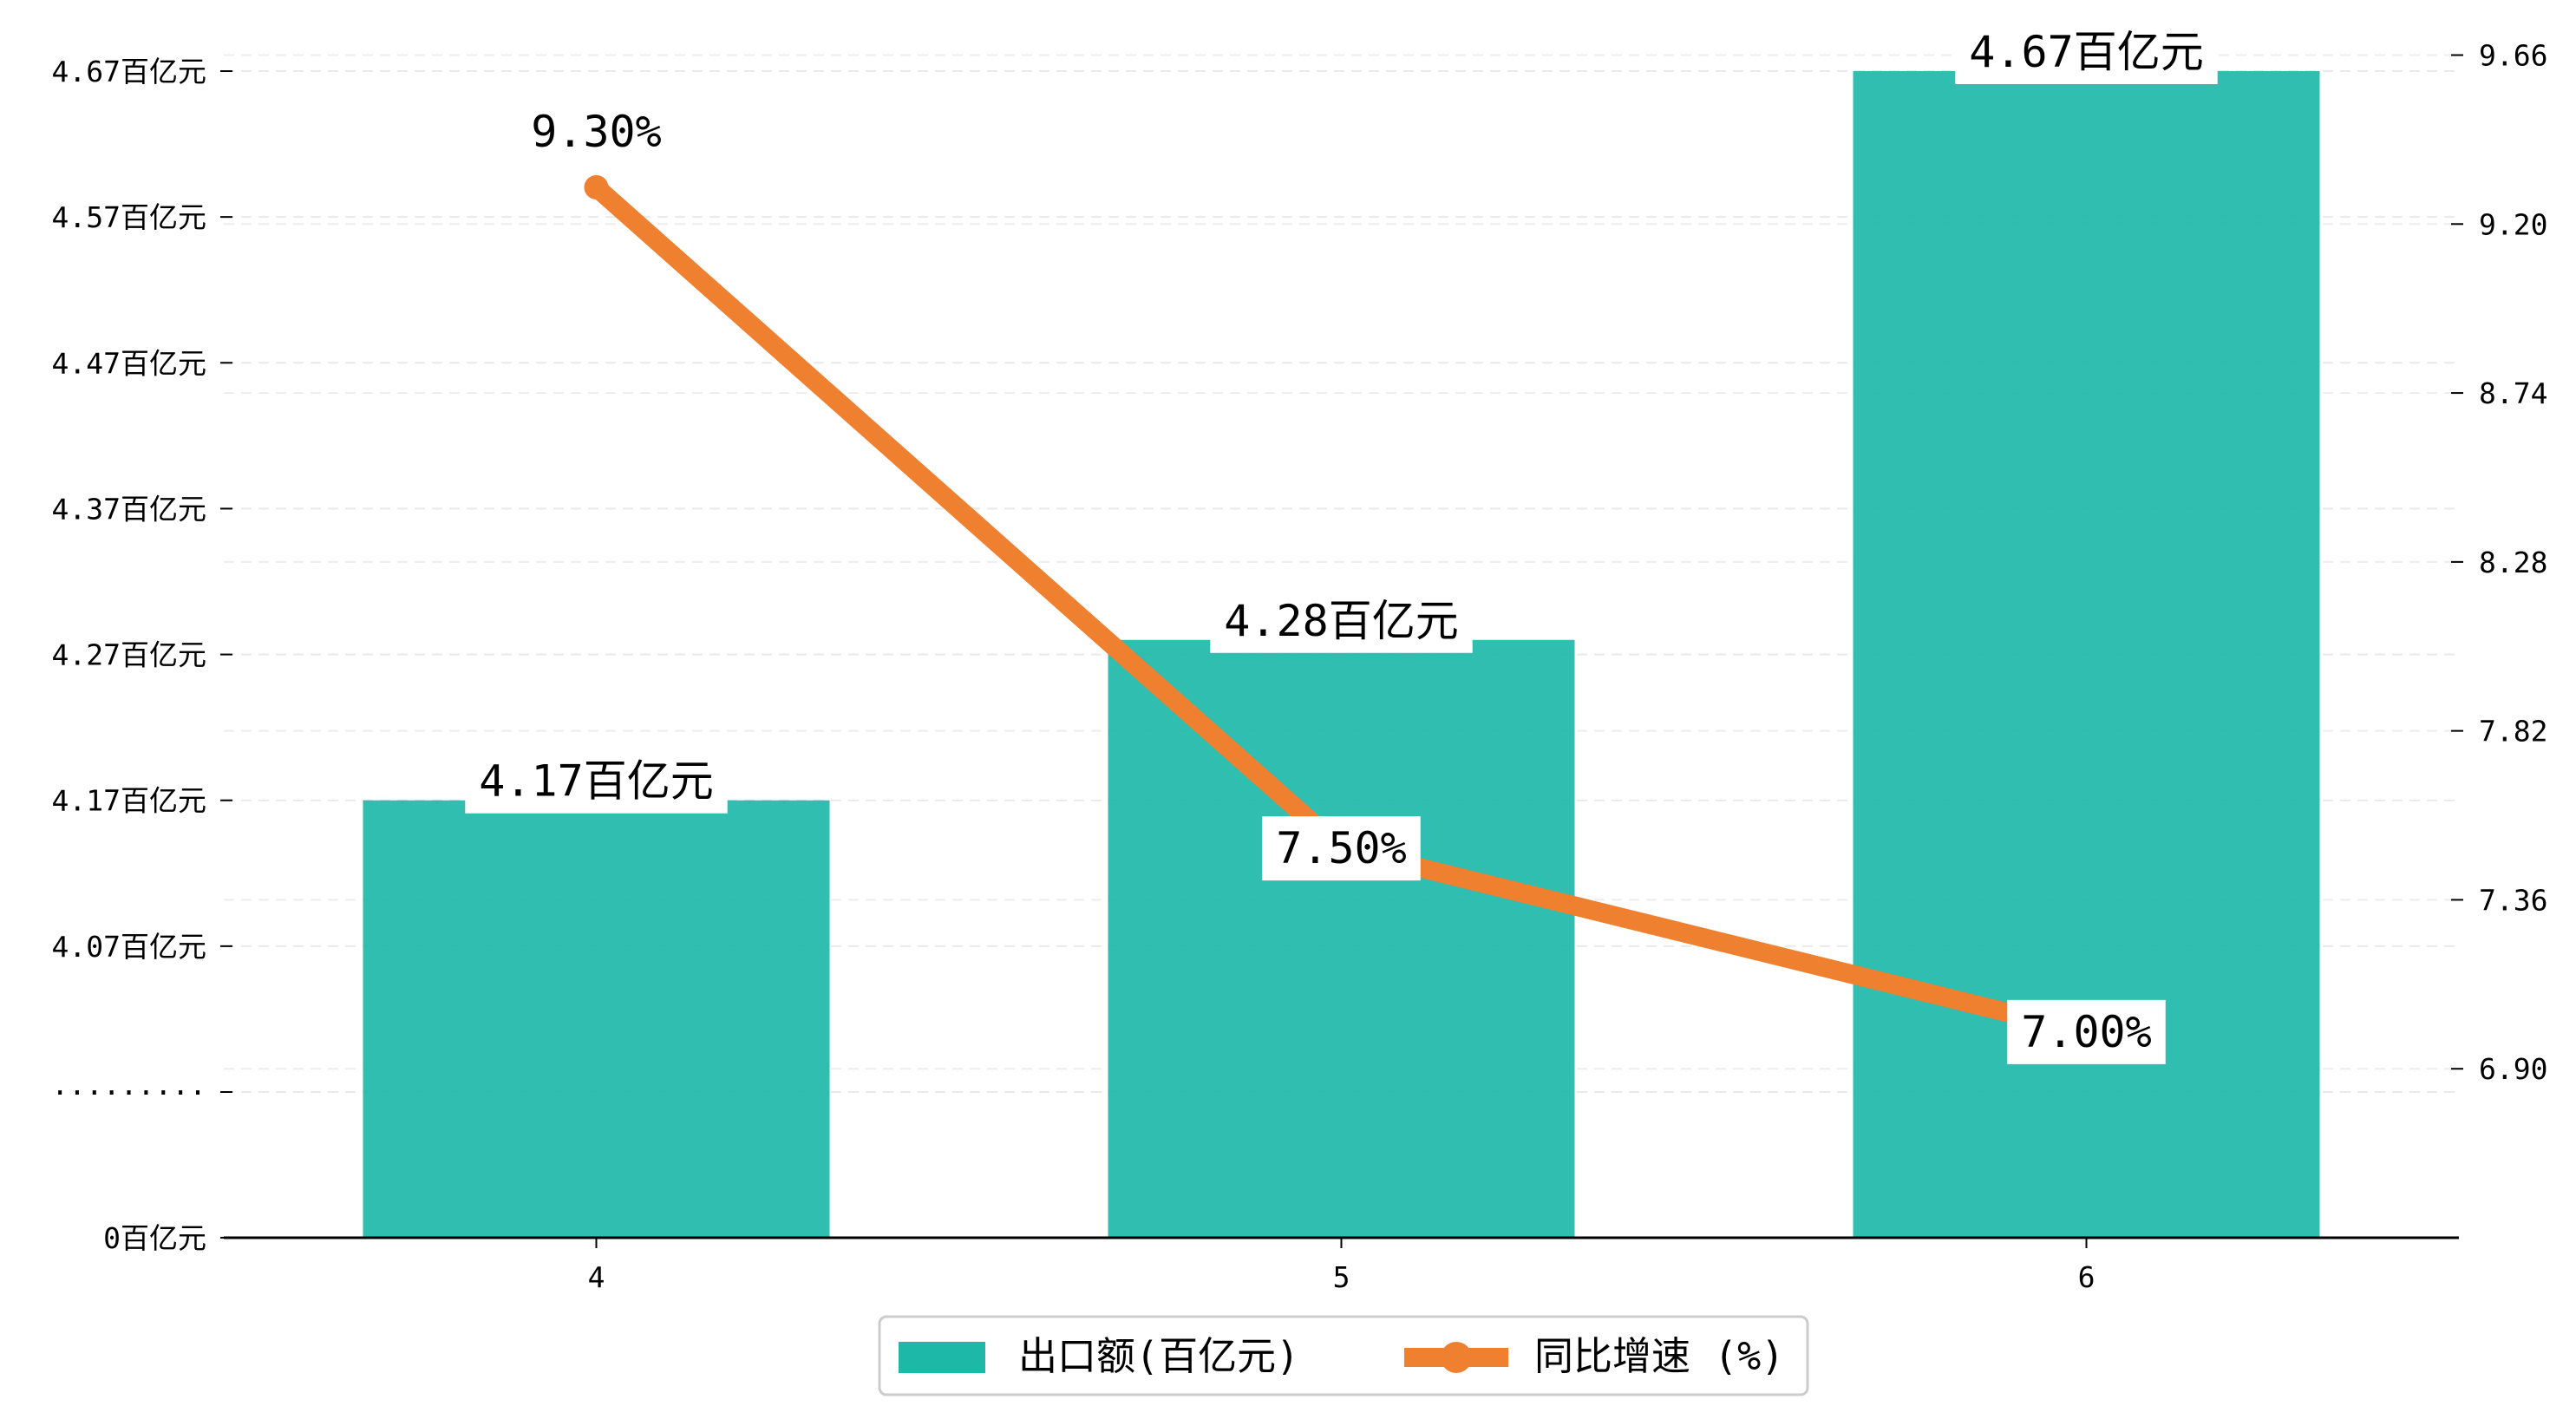  I want to click on growth-value-label-4: 9.30%, so click(596, 132).